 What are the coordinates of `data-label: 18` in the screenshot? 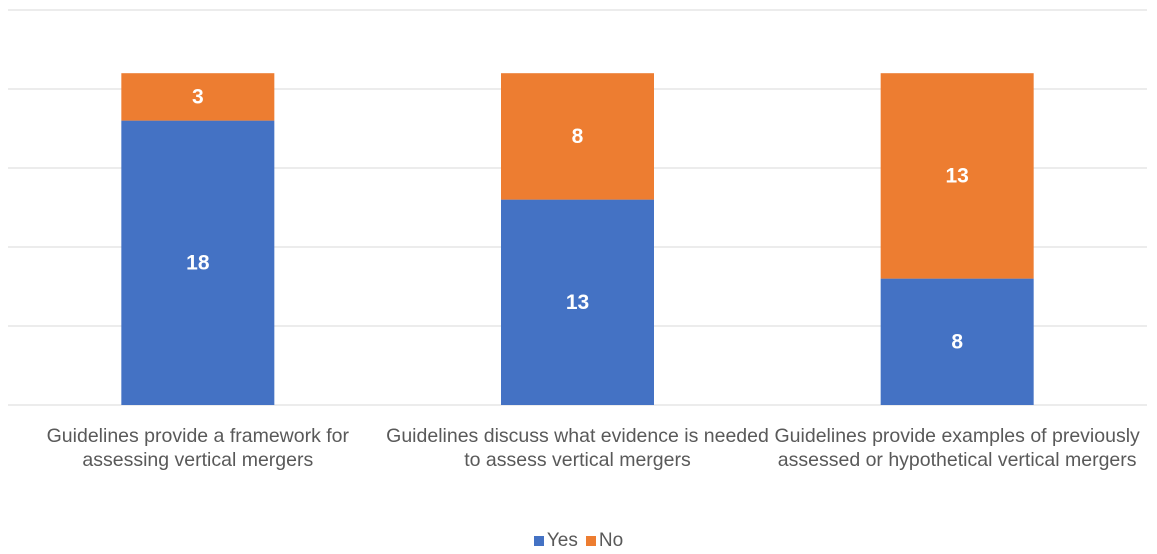 It's located at (198, 262).